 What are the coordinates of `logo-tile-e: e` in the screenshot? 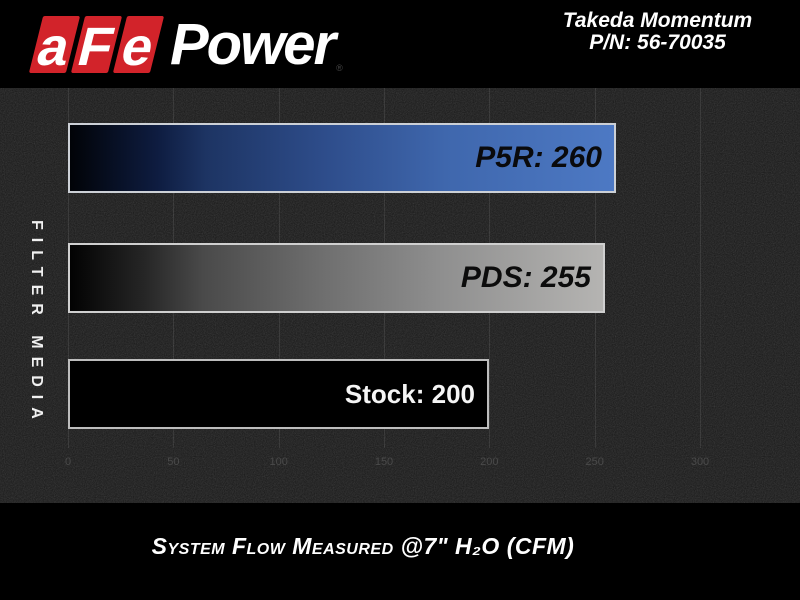 It's located at (138, 46).